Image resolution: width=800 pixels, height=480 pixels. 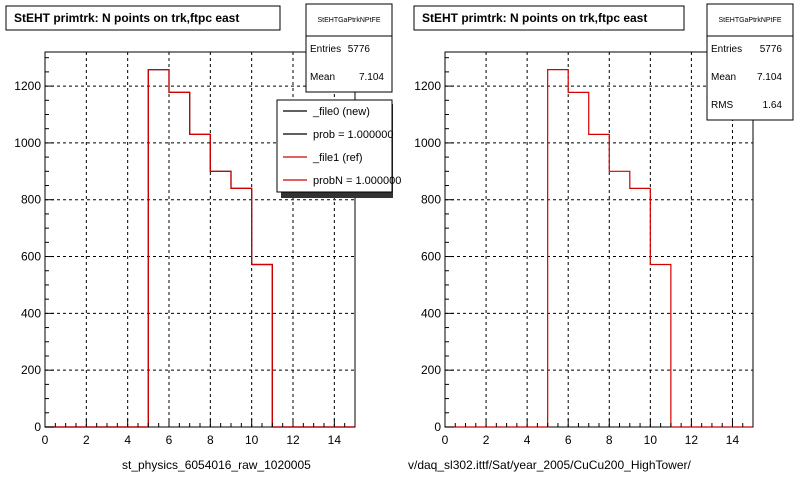 What do you see at coordinates (651, 440) in the screenshot?
I see `right-x-tick-label: 10` at bounding box center [651, 440].